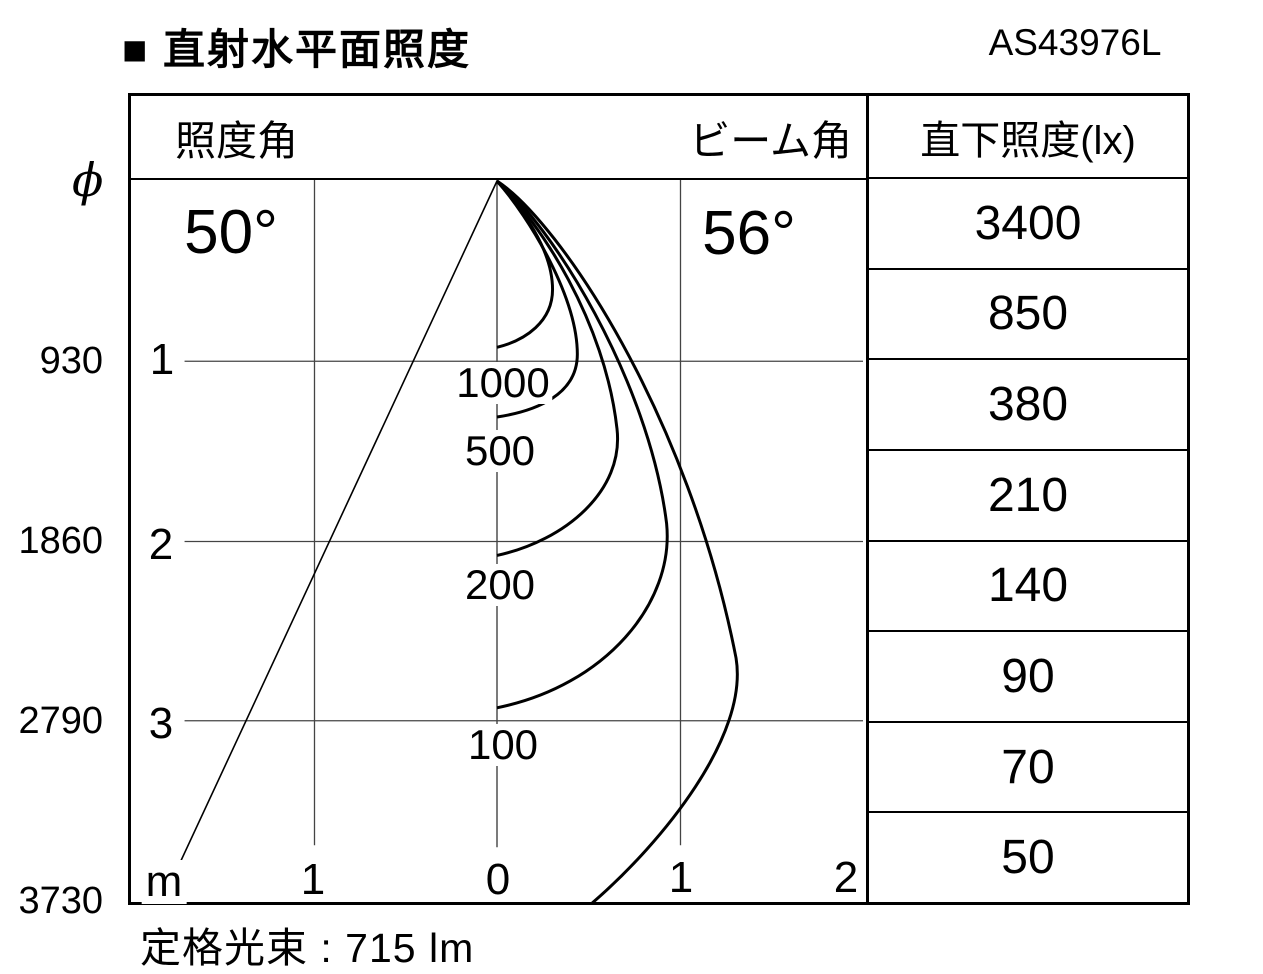 This screenshot has height=974, width=1263. Describe the element at coordinates (297, 49) in the screenshot. I see `page-title: ■ 直射水平面照度` at that location.